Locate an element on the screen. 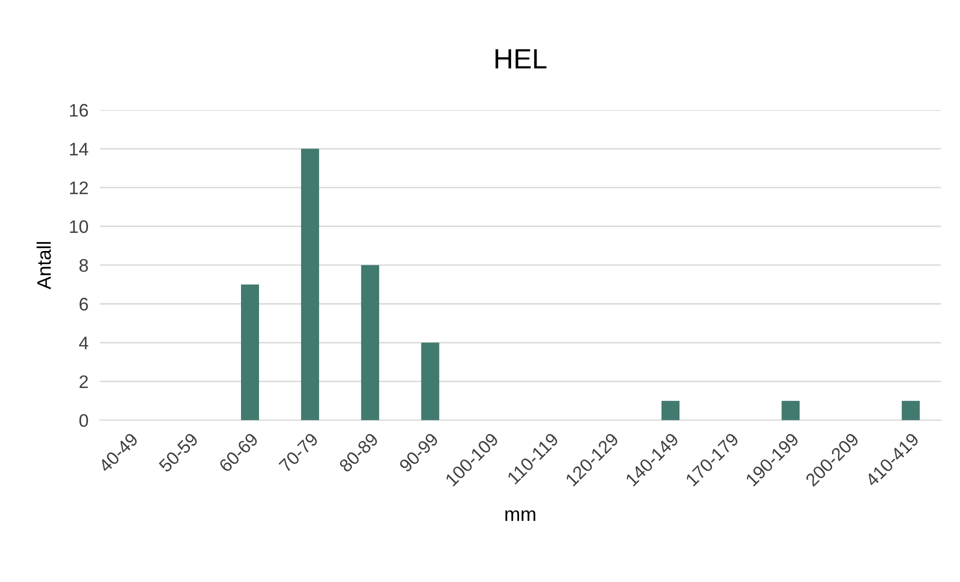  y-tick-label: 6 is located at coordinates (84, 304).